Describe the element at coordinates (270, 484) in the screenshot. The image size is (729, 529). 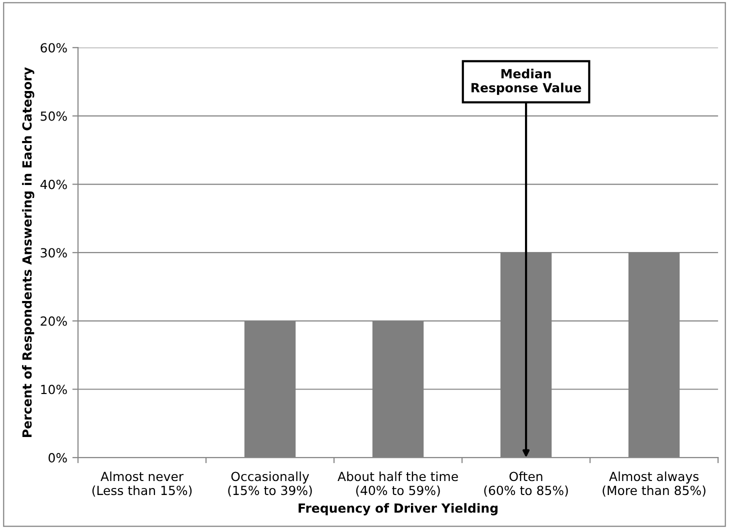
I see `x-tick-label: Occasionally (15% to 39%)` at that location.